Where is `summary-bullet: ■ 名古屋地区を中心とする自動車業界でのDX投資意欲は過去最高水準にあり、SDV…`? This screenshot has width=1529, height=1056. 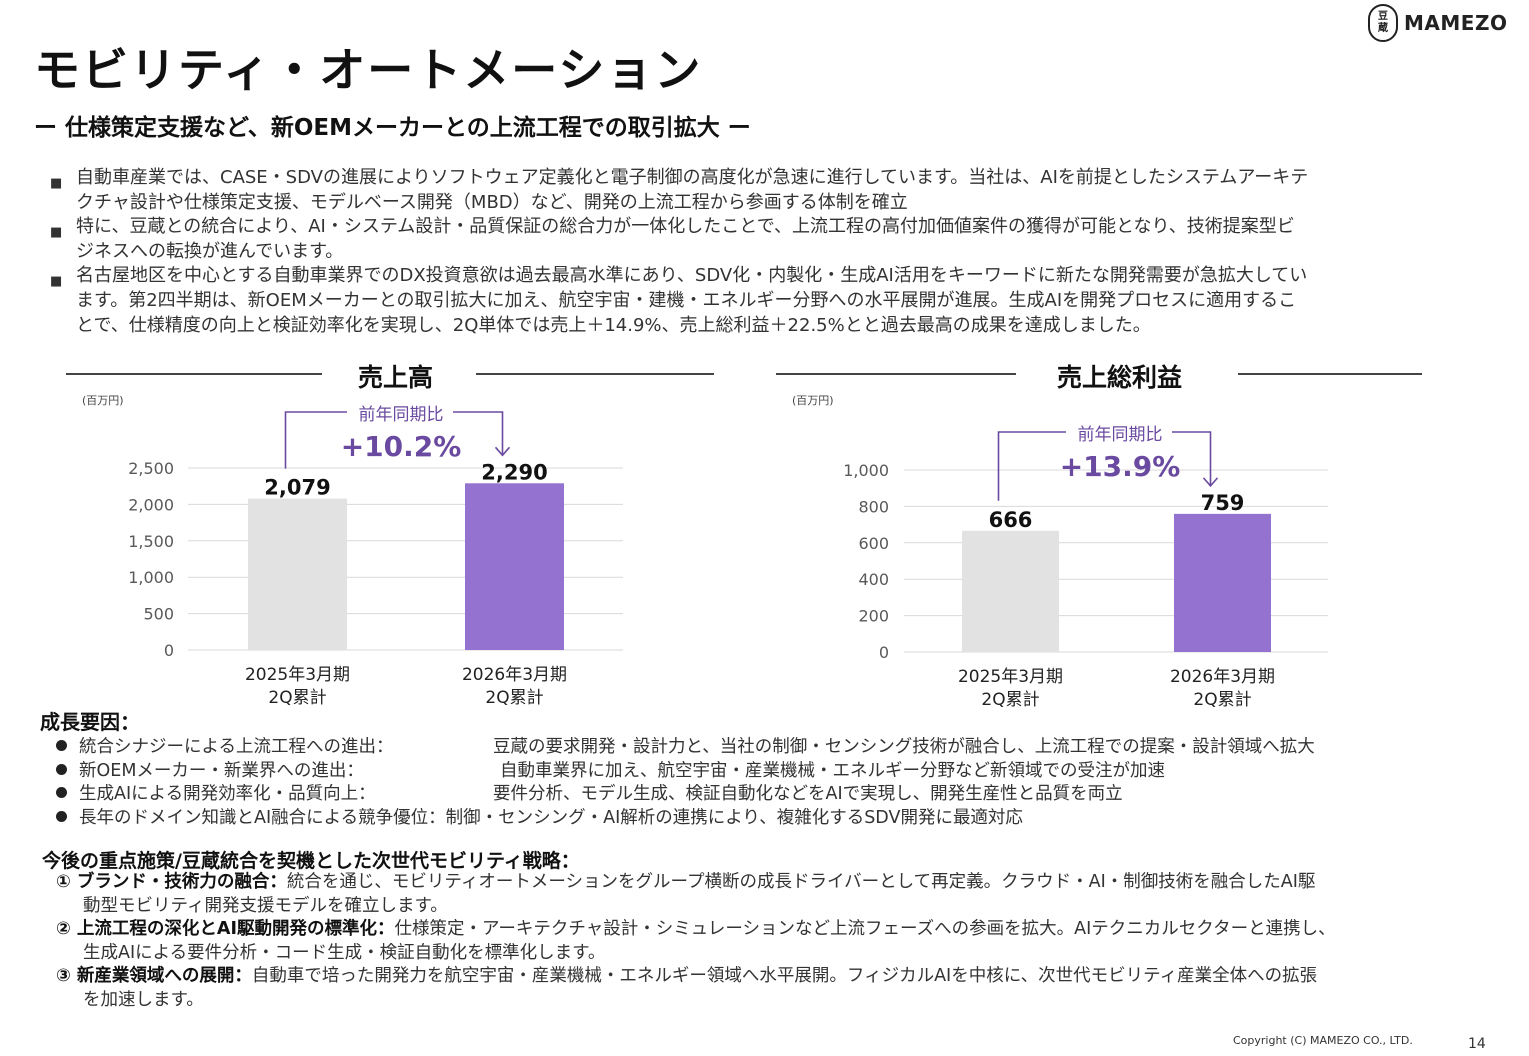 summary-bullet: ■ 名古屋地区を中心とする自動車業界でのDX投資意欲は過去最高水準にあり、SDV… is located at coordinates (679, 300).